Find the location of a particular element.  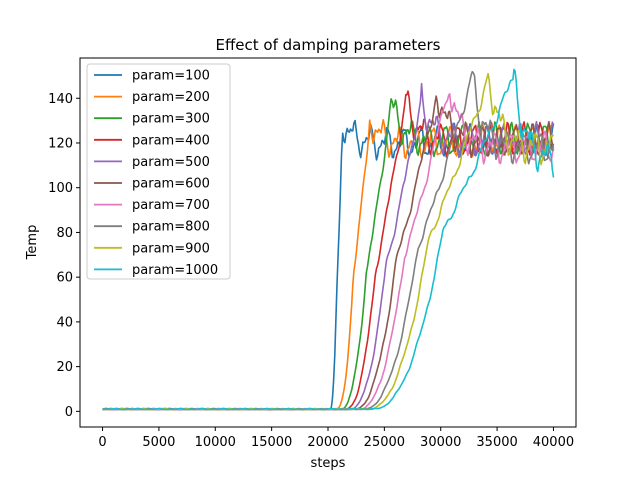

legend-label: param=200 is located at coordinates (171, 97).